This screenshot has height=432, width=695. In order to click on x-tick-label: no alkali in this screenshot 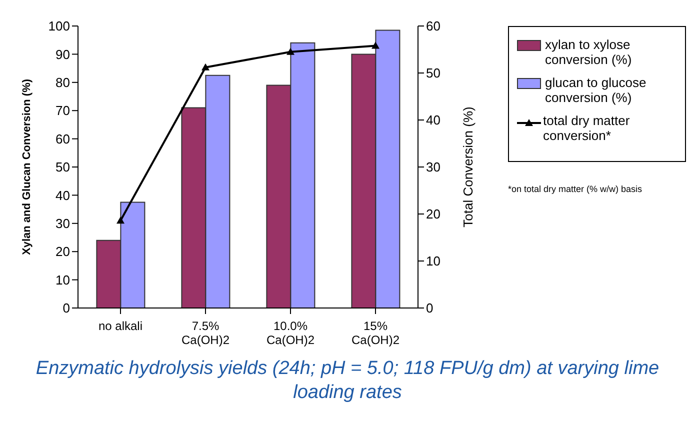, I will do `click(120, 326)`.